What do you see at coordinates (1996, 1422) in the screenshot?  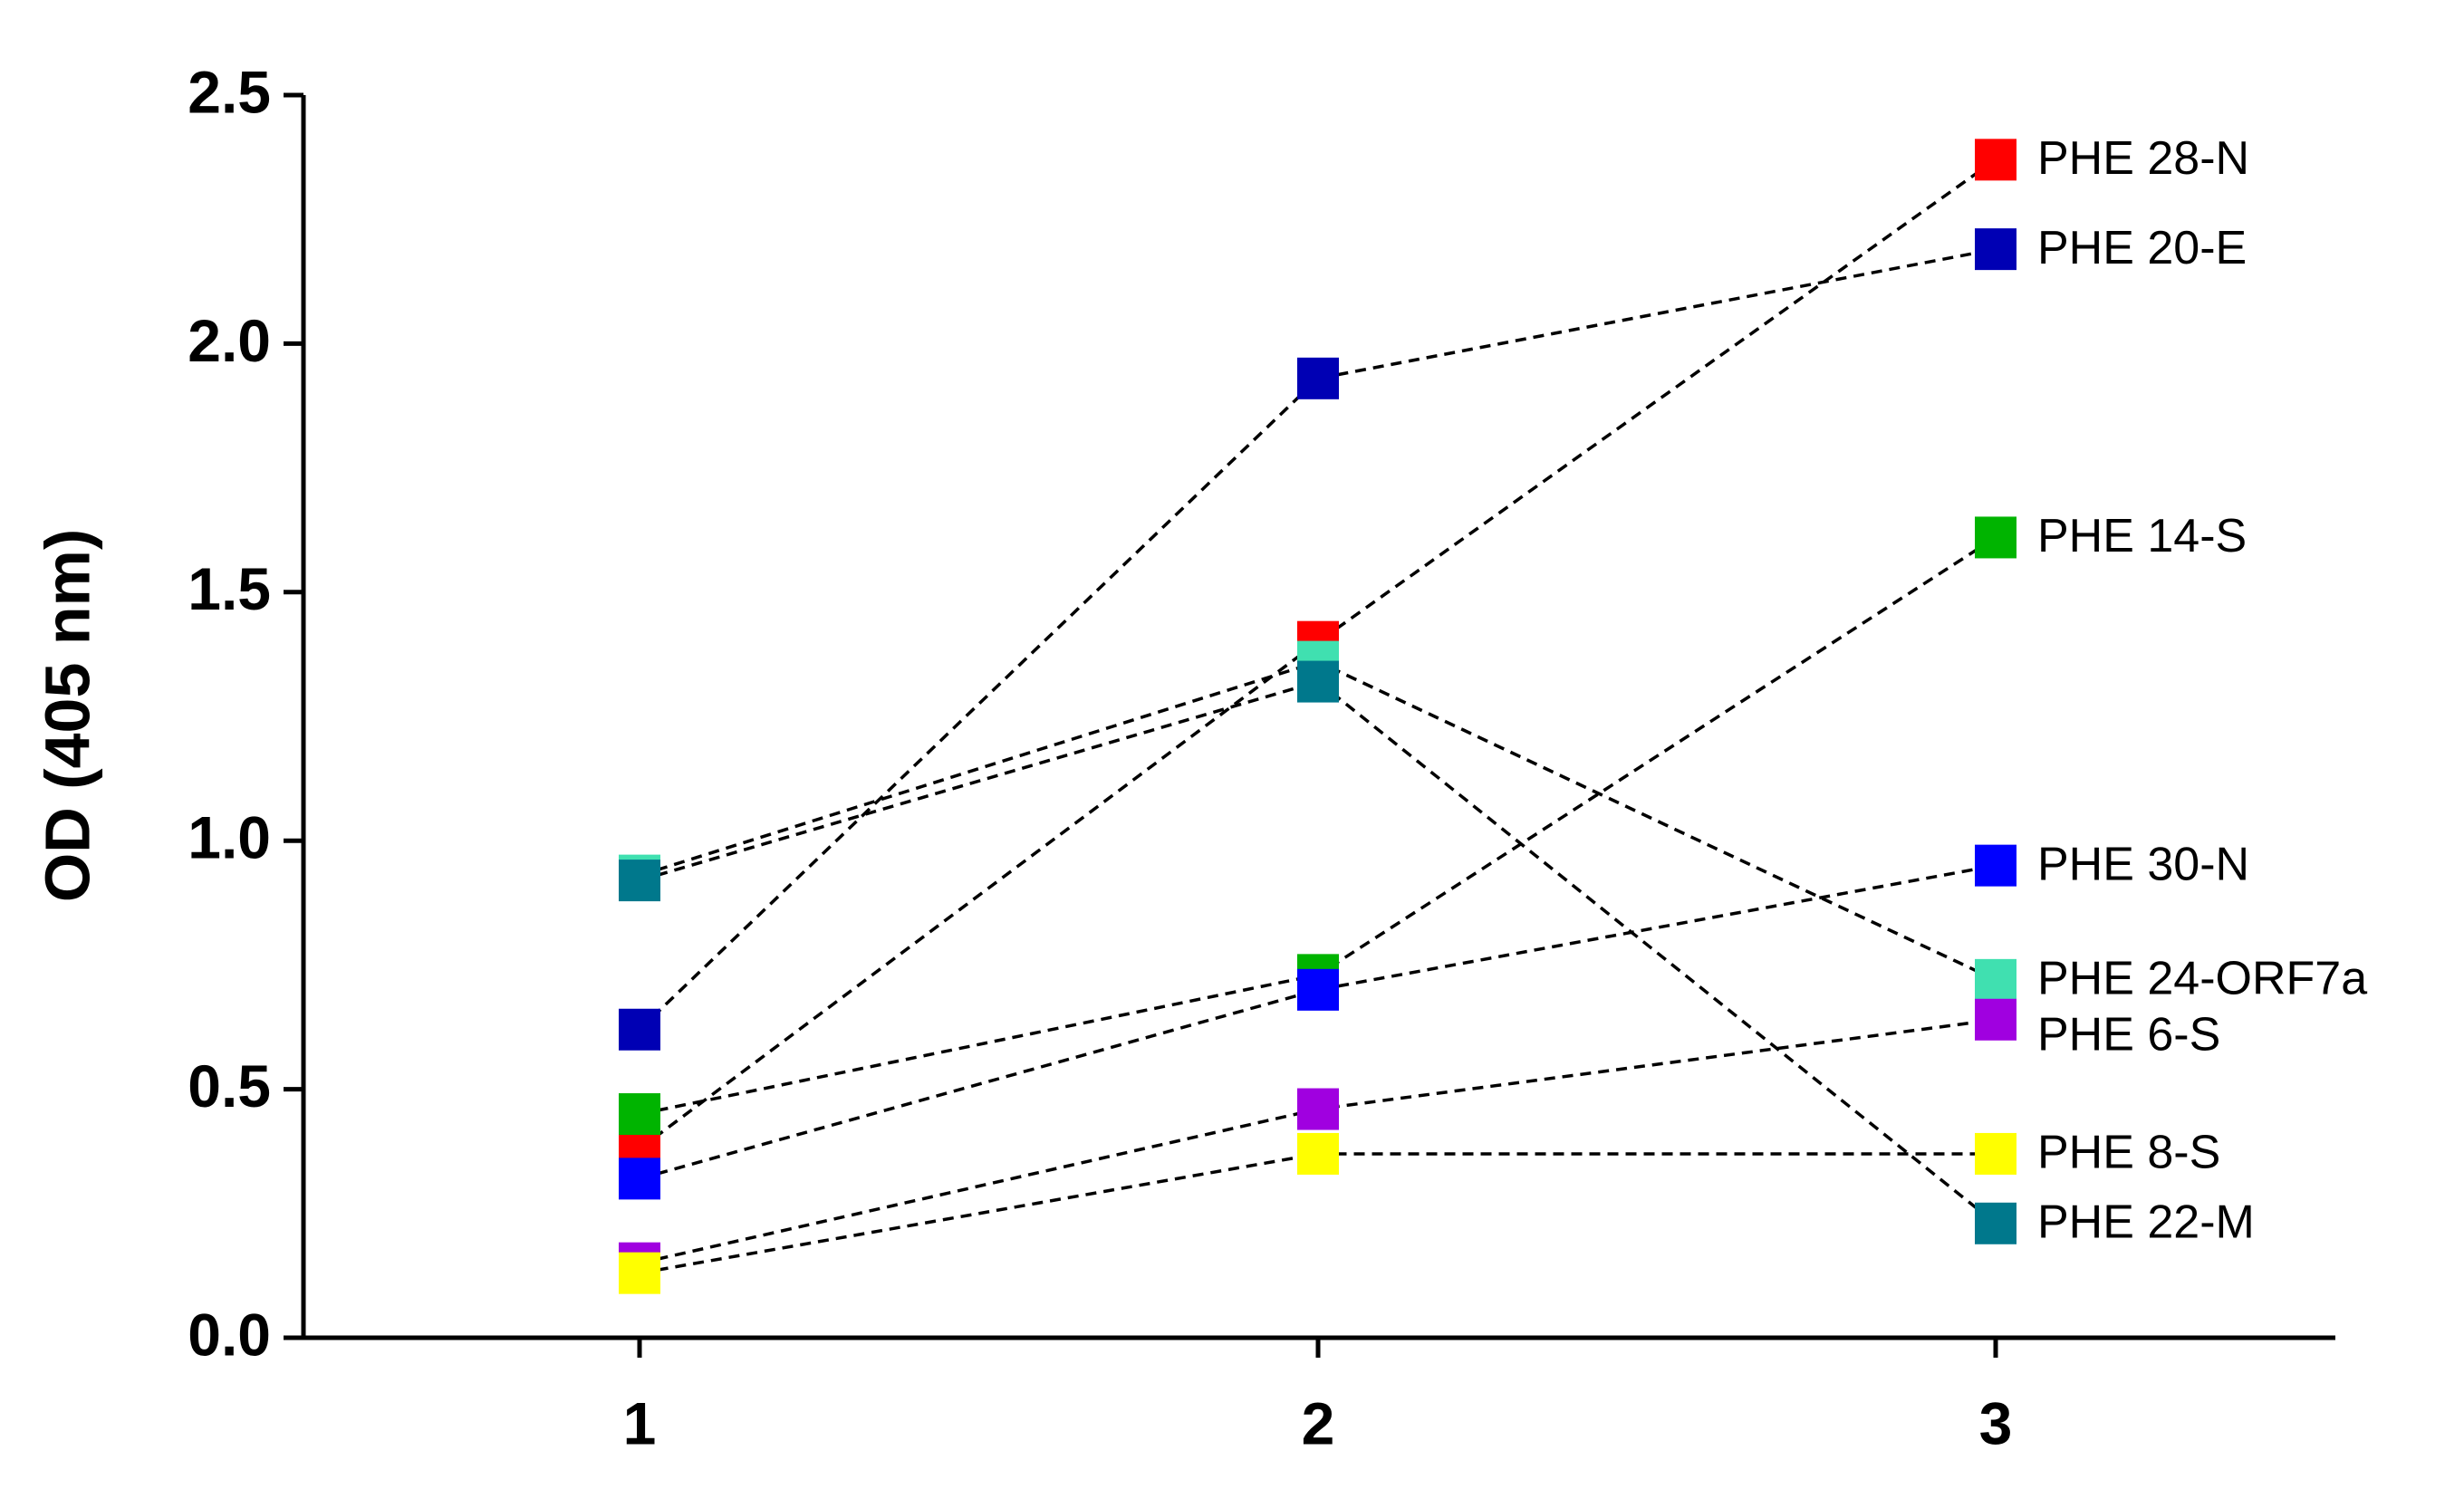 I see `x-tick-label: 3` at bounding box center [1996, 1422].